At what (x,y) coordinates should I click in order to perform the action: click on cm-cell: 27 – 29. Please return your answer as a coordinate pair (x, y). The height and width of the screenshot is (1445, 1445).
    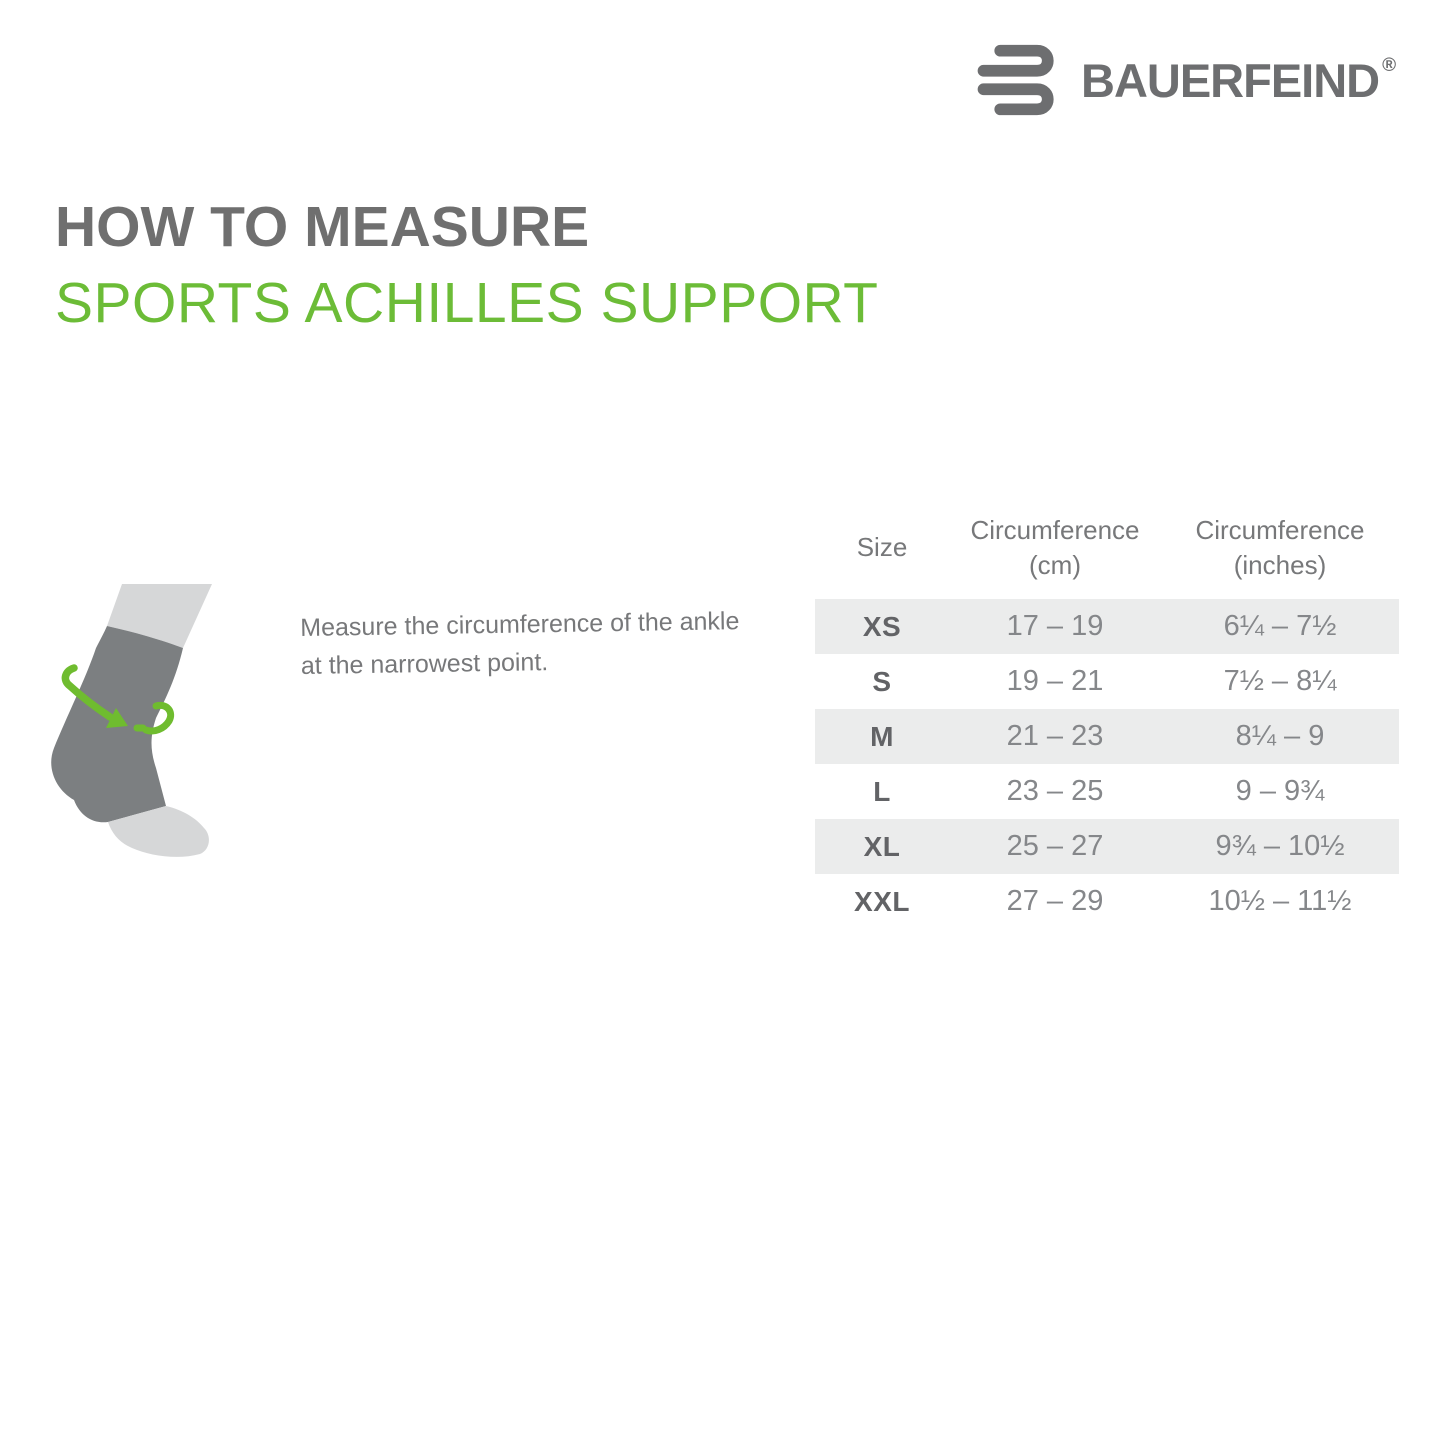
    Looking at the image, I should click on (1055, 901).